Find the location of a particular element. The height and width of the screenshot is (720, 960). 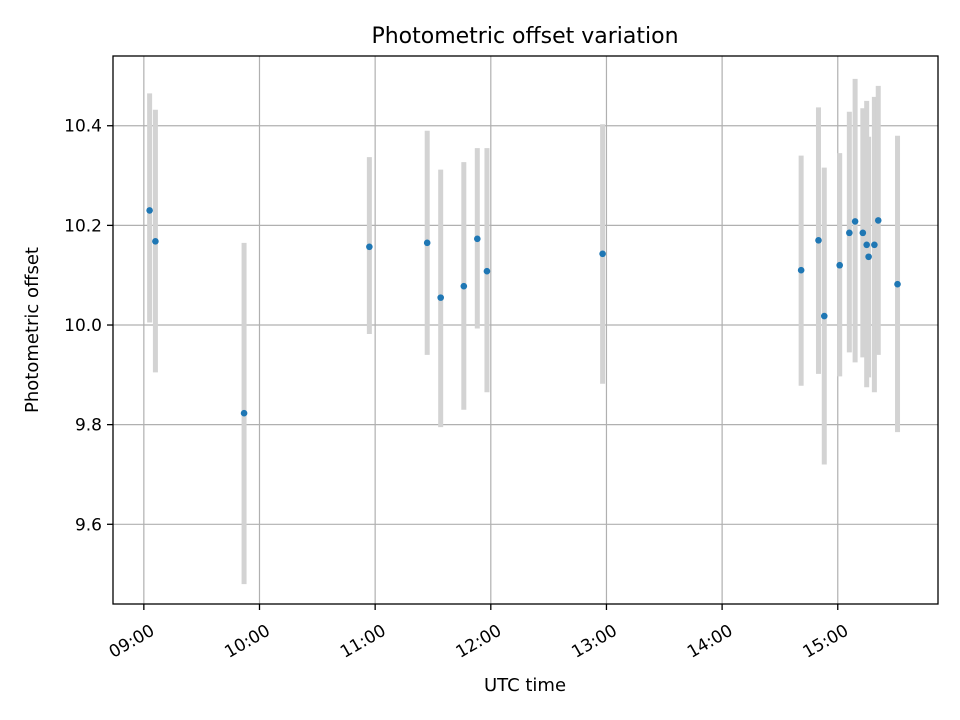

y-axis-label: Photometric offset is located at coordinates (32, 330).